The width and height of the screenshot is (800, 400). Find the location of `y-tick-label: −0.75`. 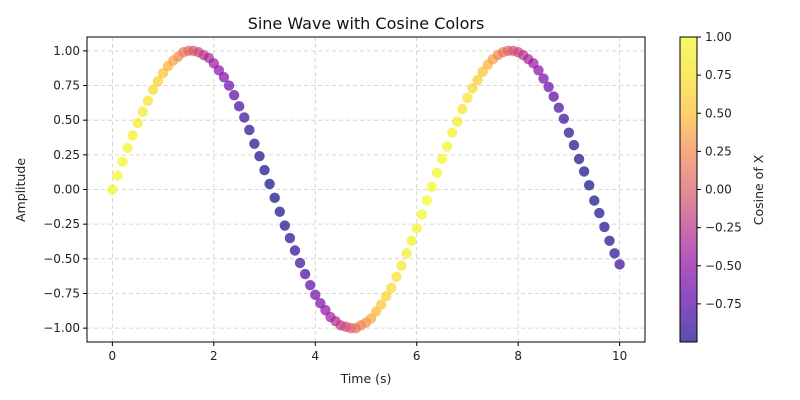

y-tick-label: −0.75 is located at coordinates (61, 293).